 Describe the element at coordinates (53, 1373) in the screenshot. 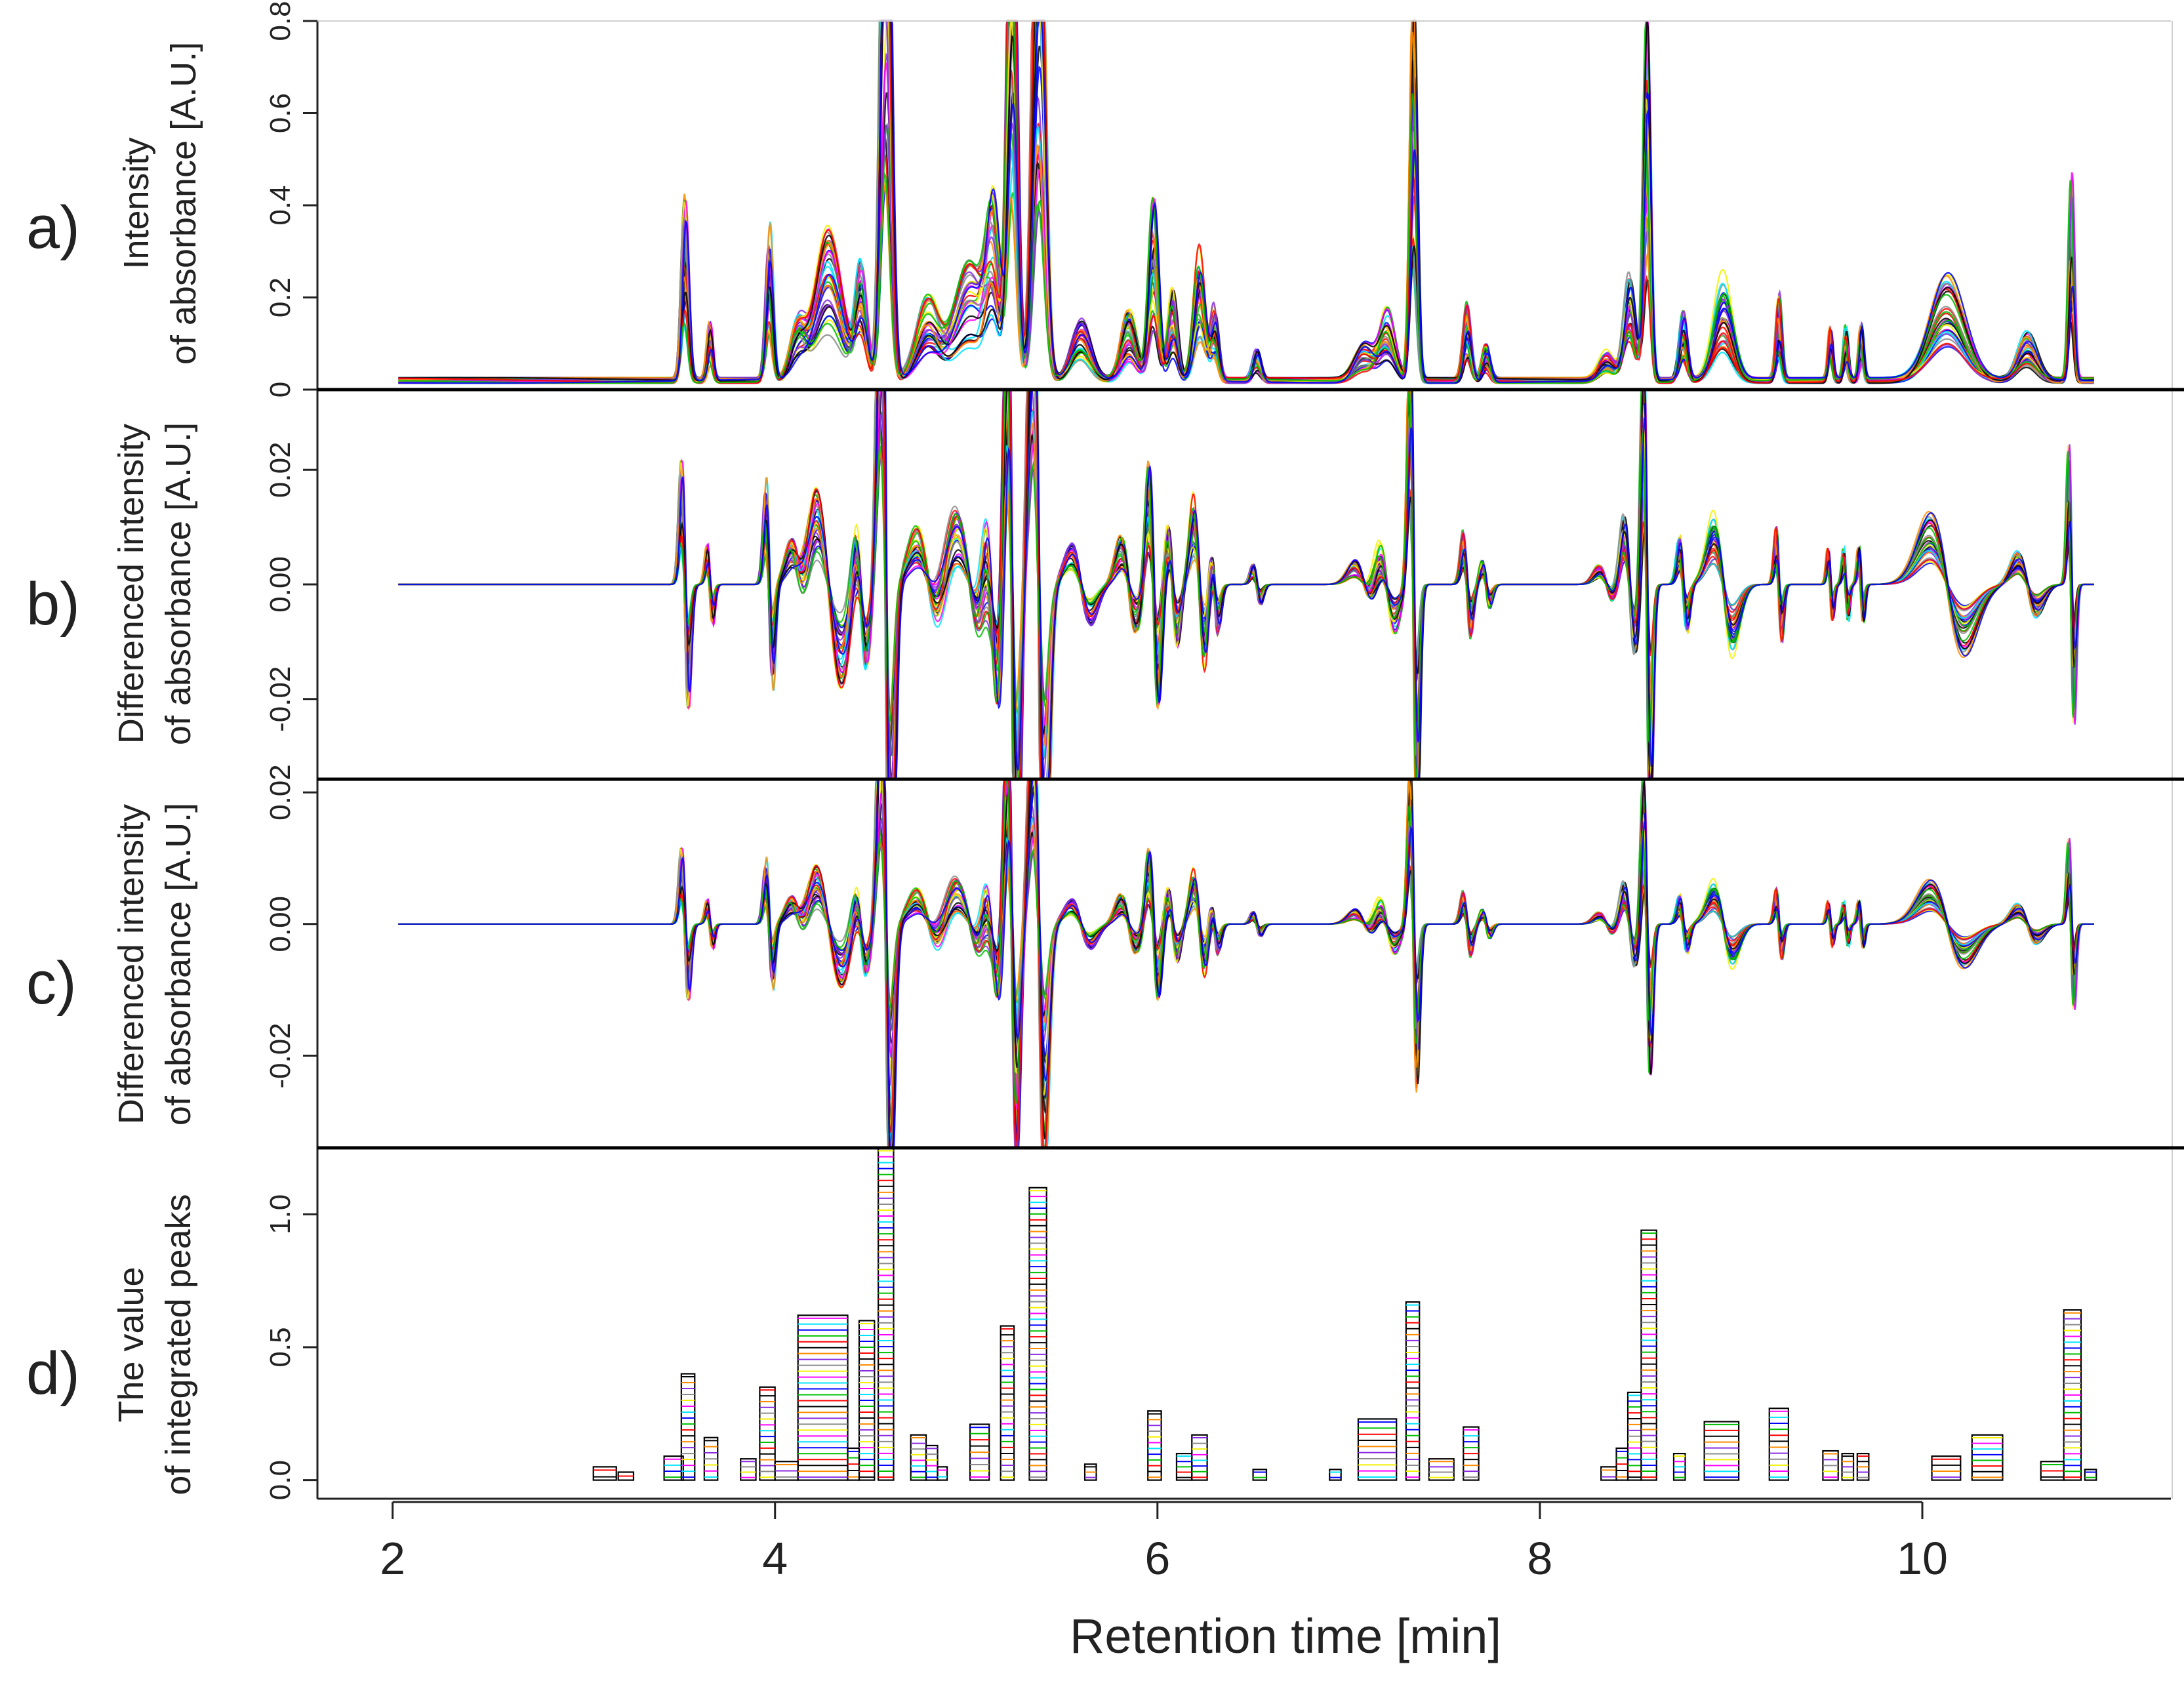

I see `panel-d-label: d)` at that location.